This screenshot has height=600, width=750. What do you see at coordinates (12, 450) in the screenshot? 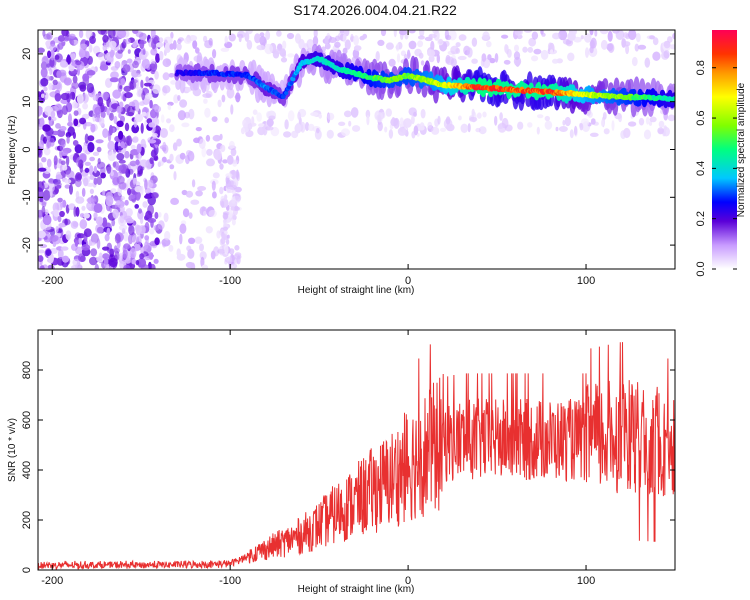
I see `snr-ylabel: SNR (10 * v/v)` at bounding box center [12, 450].